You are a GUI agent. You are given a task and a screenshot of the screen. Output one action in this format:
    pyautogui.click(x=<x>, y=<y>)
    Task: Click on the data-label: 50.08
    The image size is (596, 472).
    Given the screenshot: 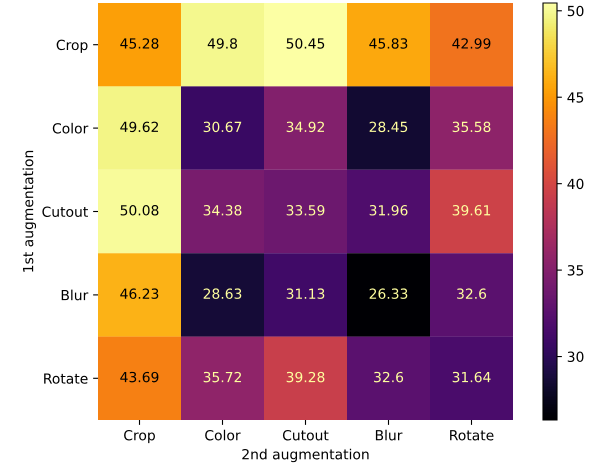 What is the action you would take?
    pyautogui.click(x=139, y=210)
    